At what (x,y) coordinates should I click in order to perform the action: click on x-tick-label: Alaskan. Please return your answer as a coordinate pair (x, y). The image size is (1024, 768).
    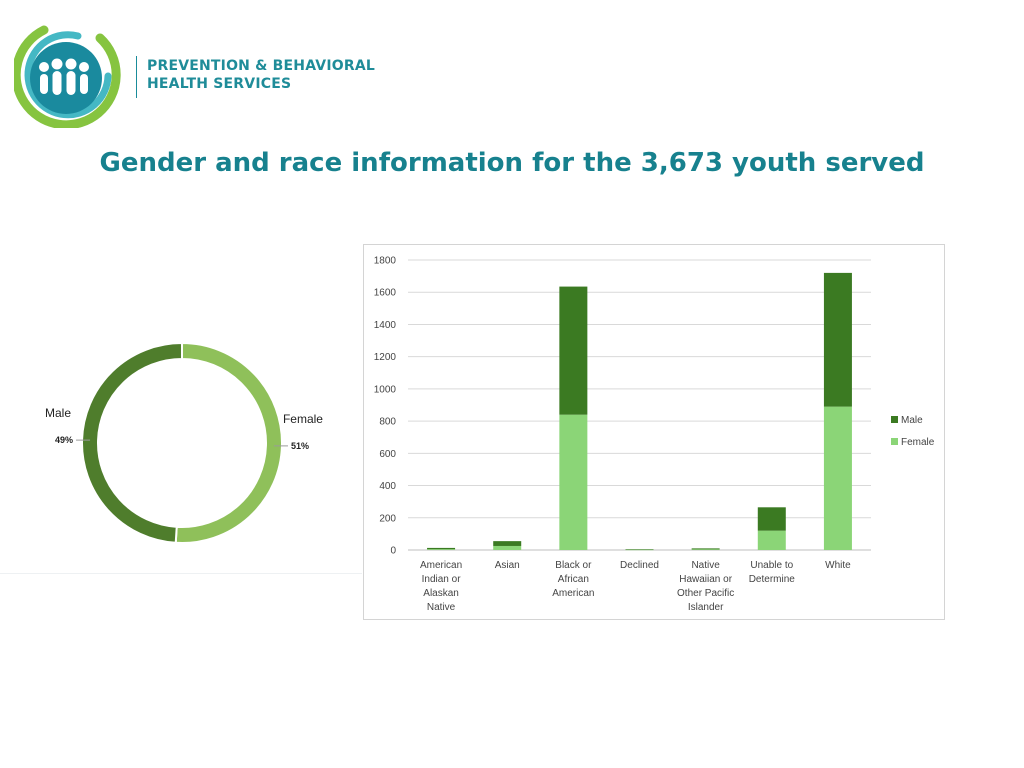
    Looking at the image, I should click on (441, 593).